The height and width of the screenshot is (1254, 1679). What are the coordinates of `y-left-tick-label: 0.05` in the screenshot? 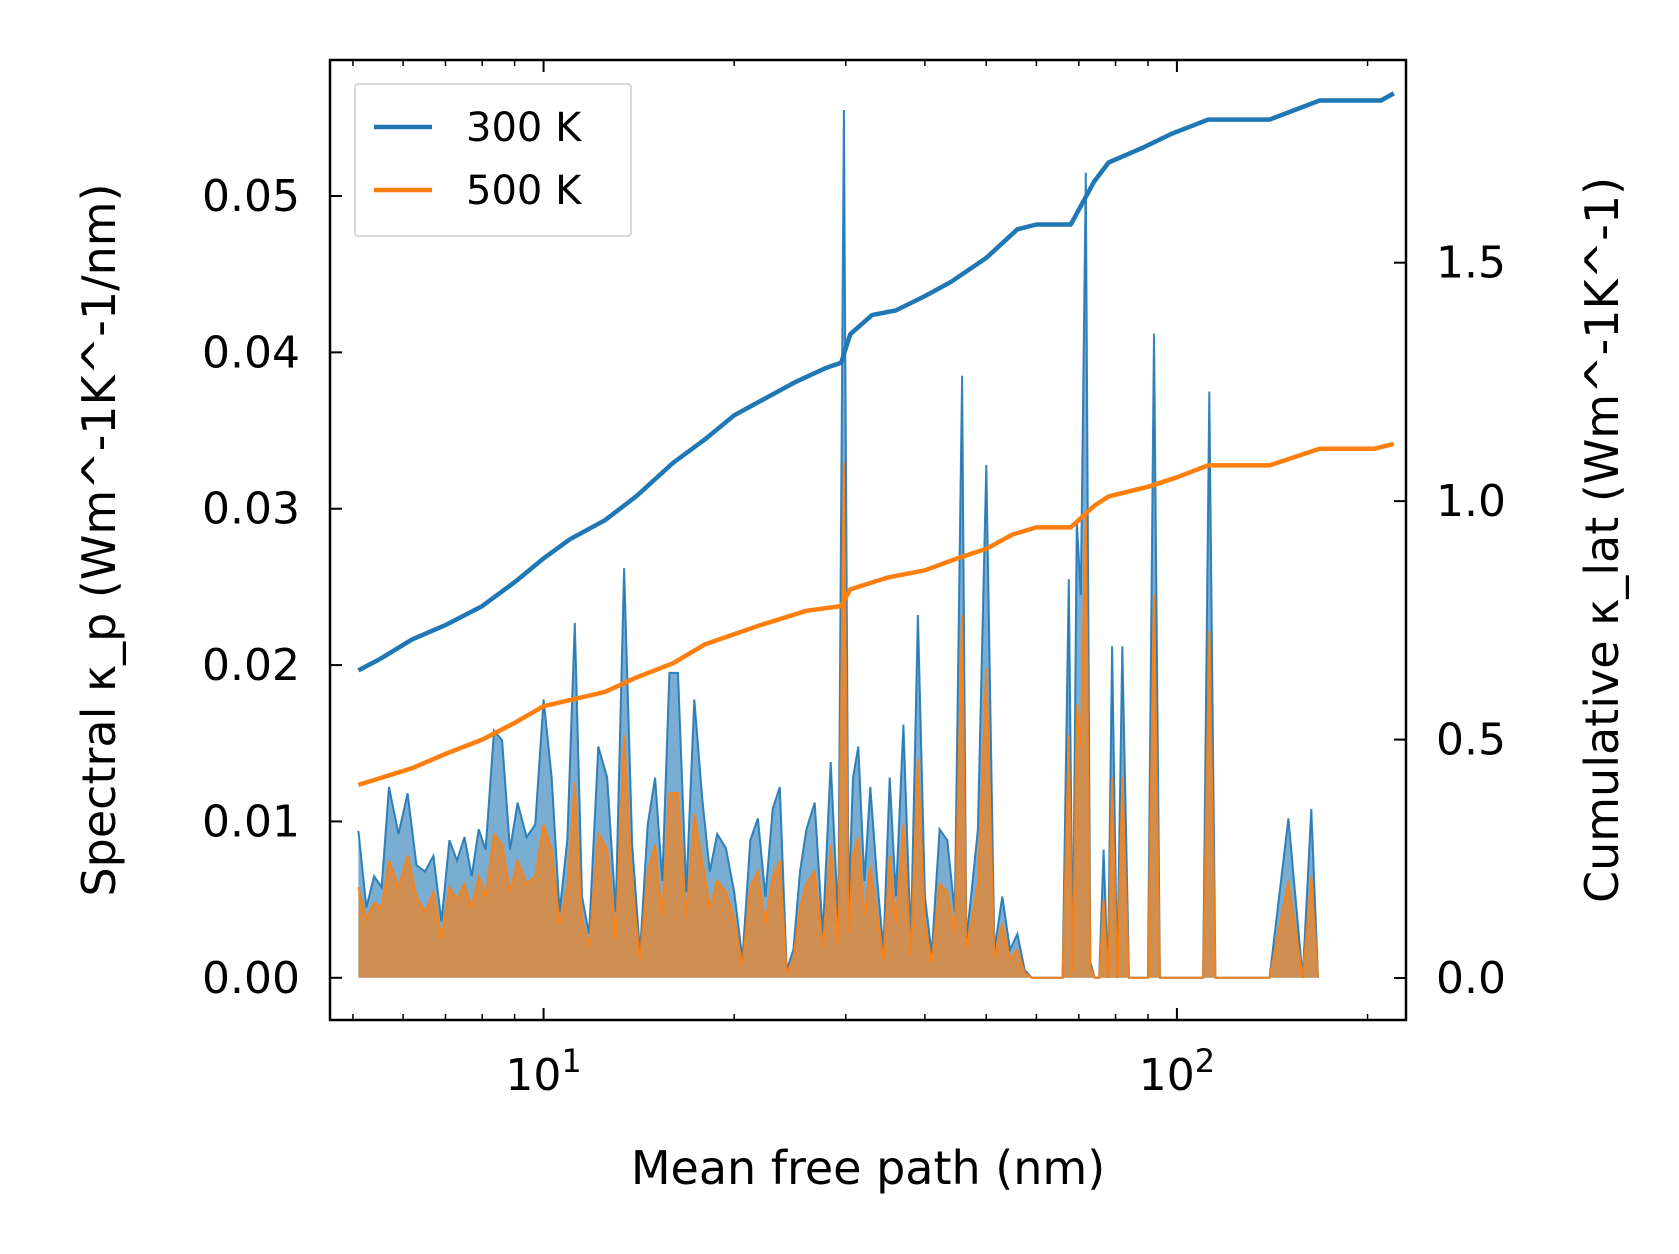 It's located at (251, 196).